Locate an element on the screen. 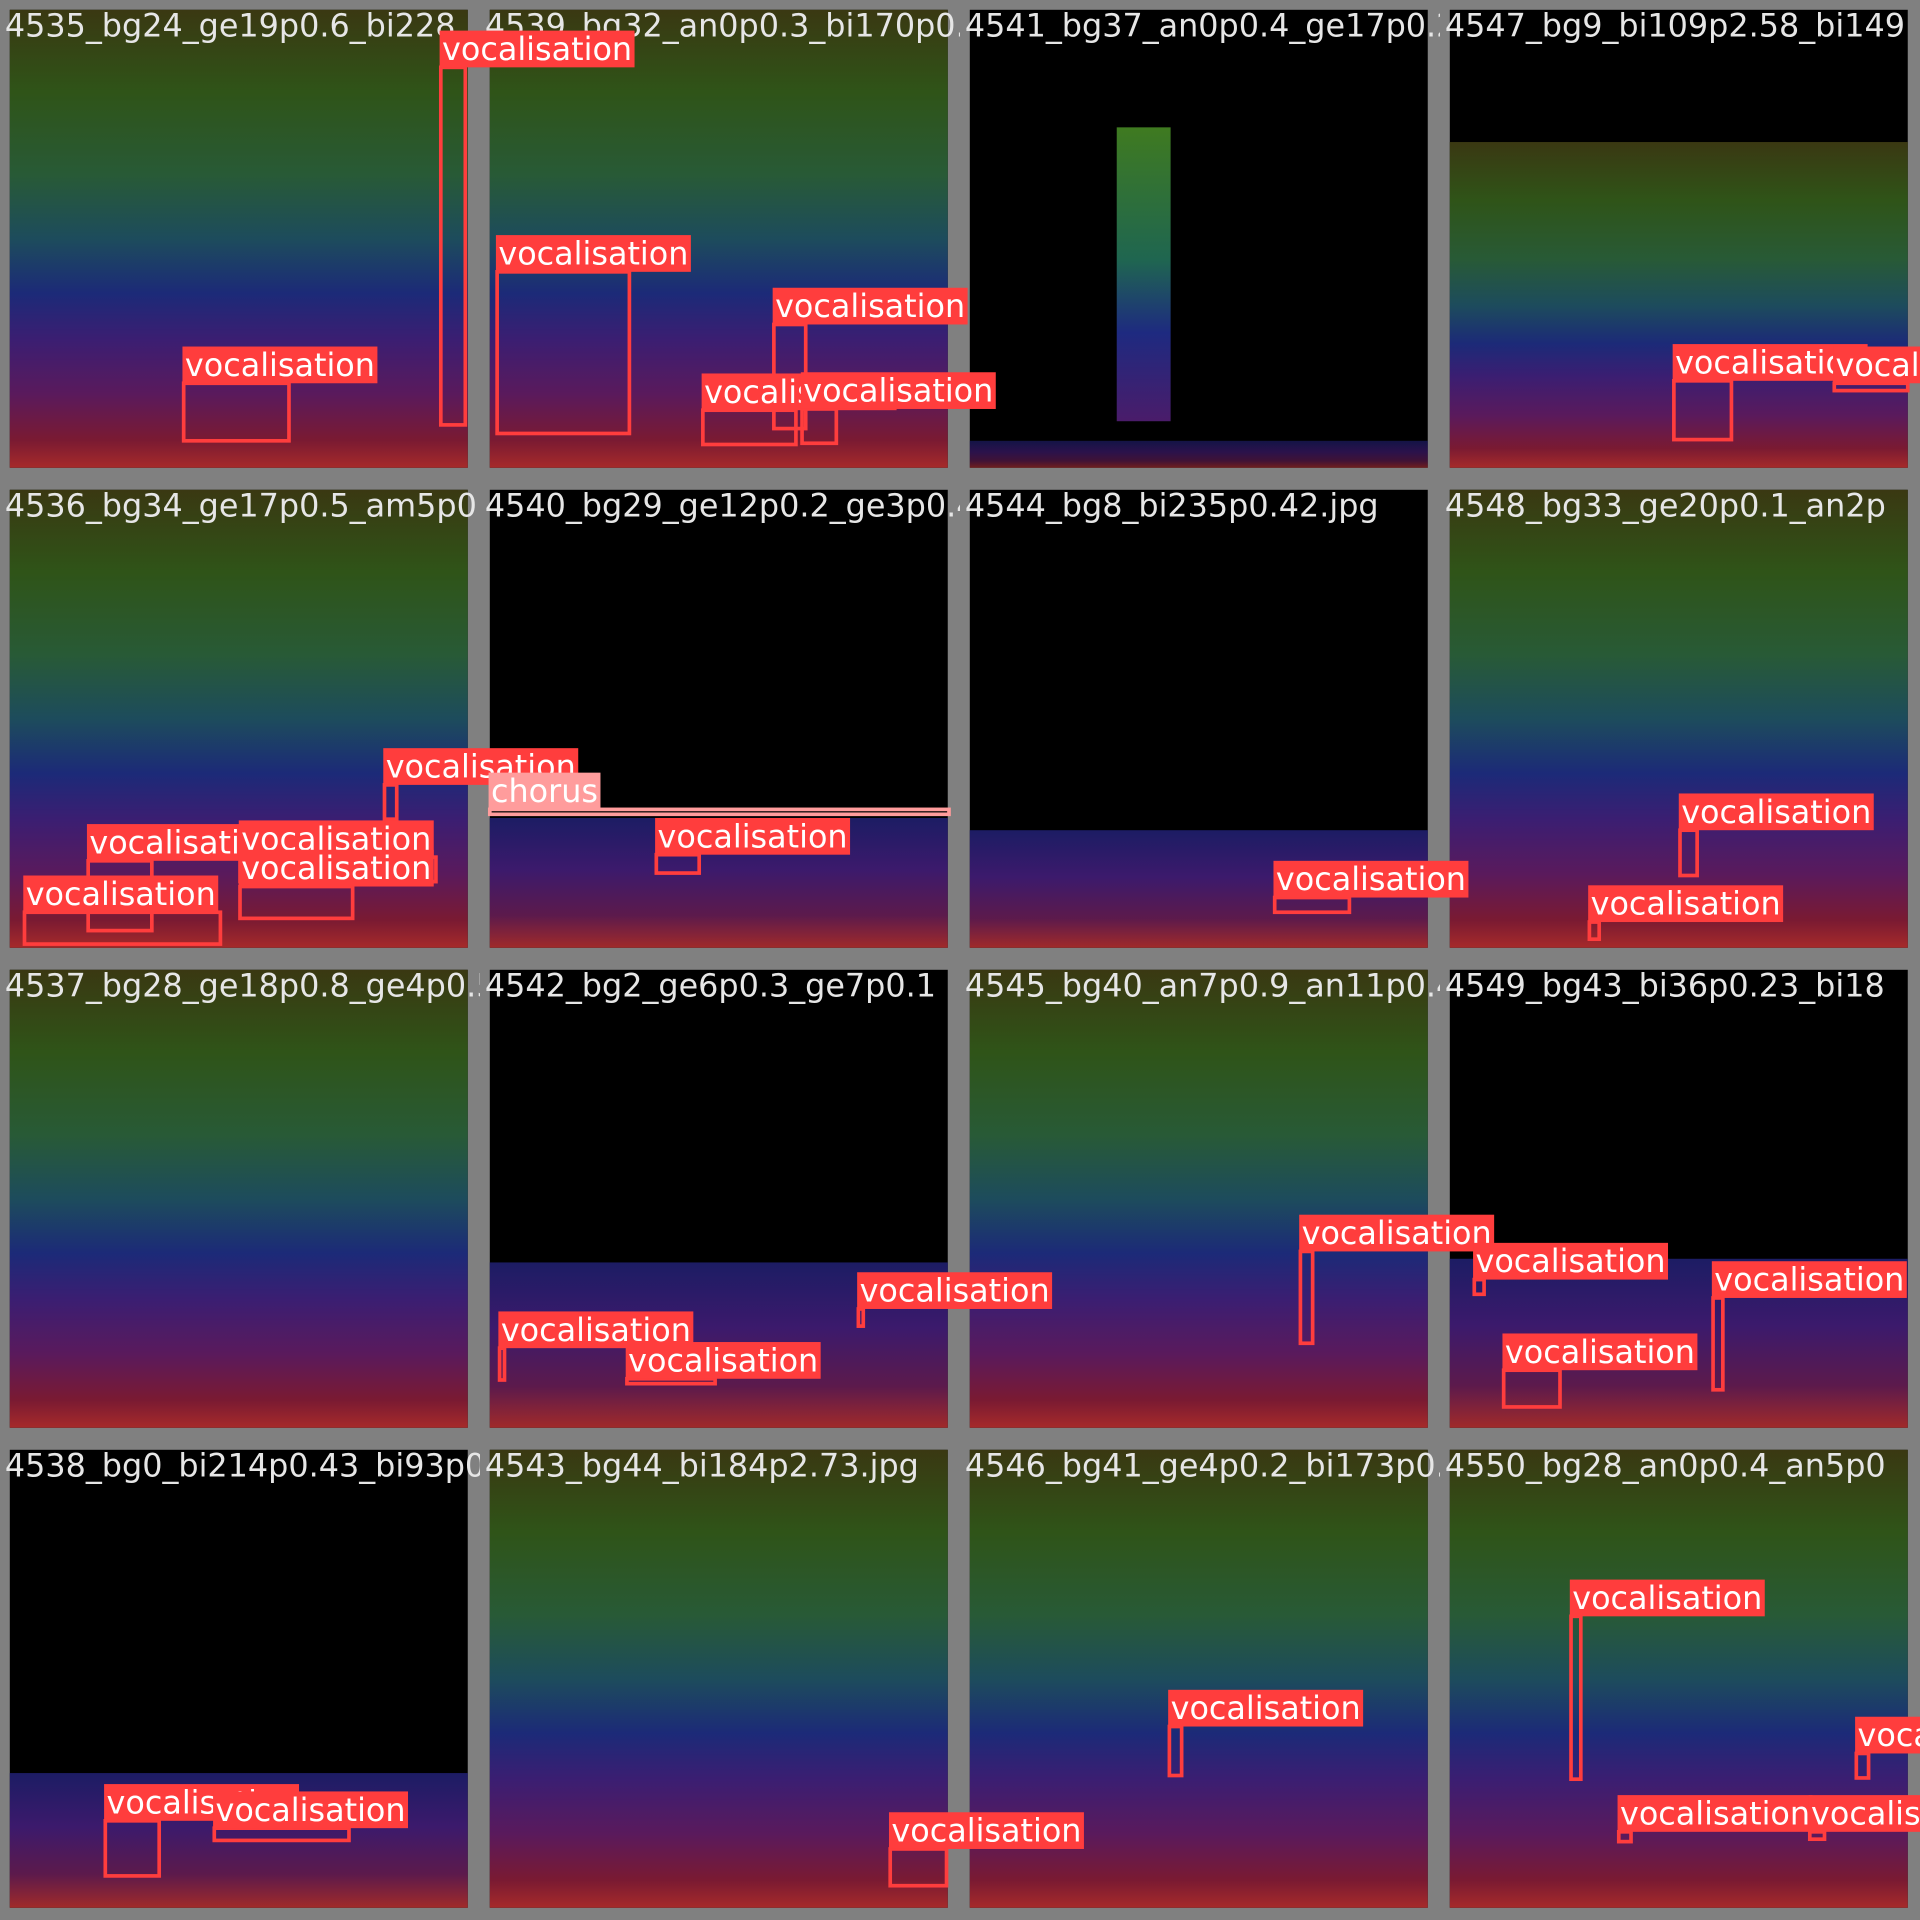 This screenshot has width=1920, height=1920. tile-filename: 4538_bg0_bi214p0.43_bi93p0.22.jpg is located at coordinates (300, 1466).